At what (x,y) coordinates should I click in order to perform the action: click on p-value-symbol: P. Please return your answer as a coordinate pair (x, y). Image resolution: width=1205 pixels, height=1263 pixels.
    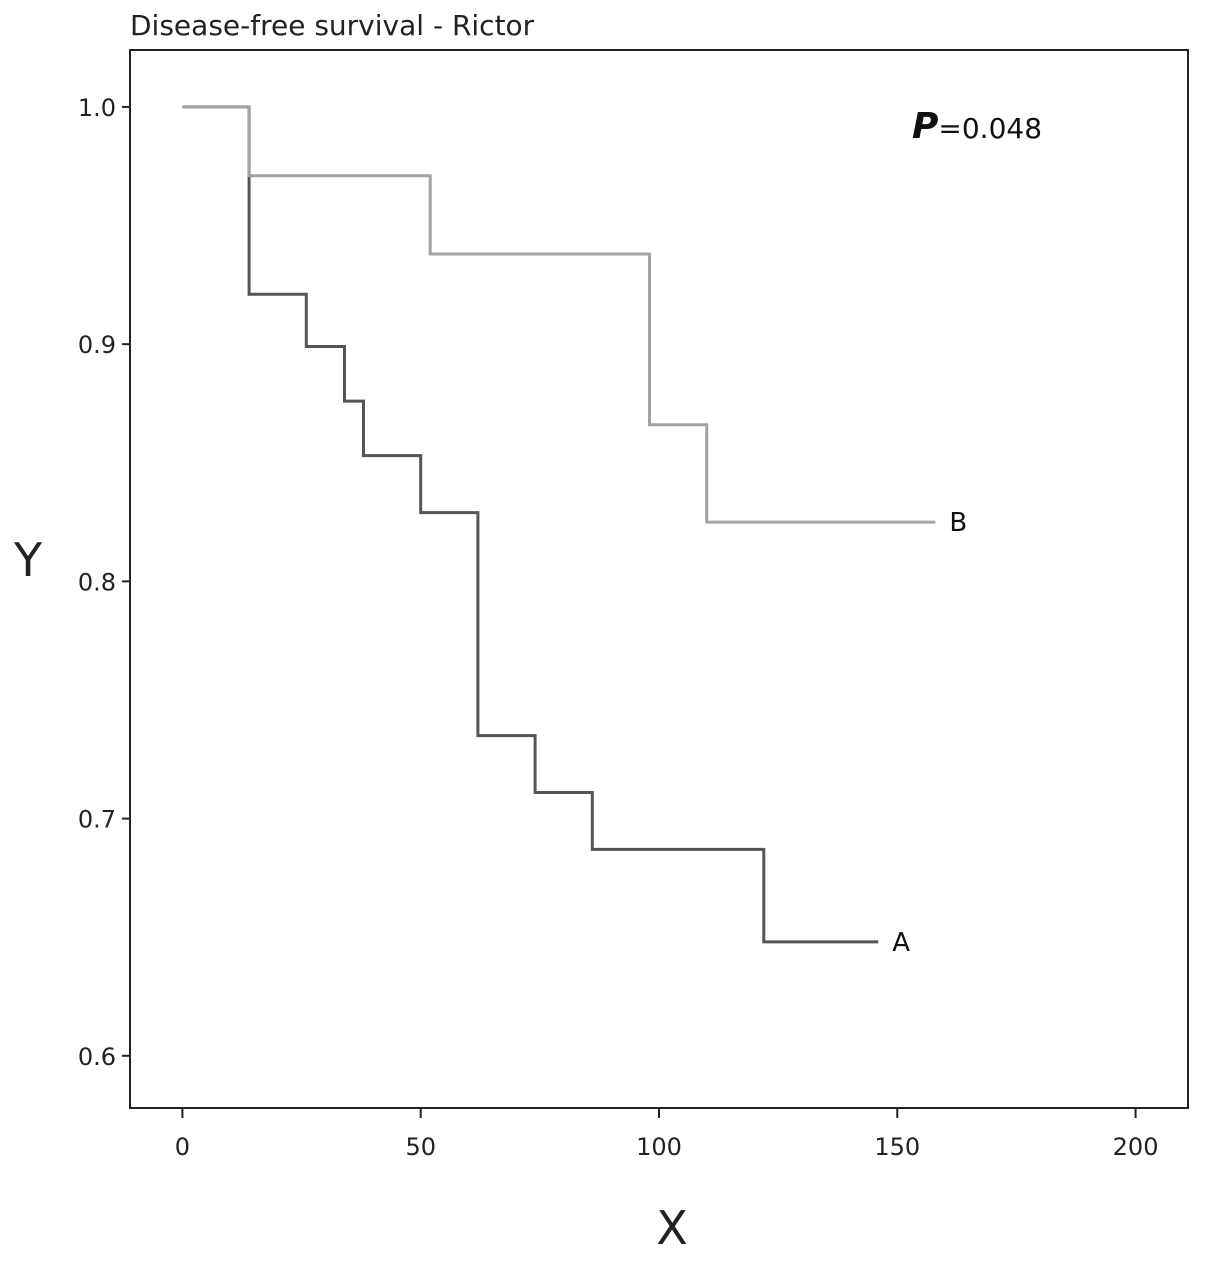
    Looking at the image, I should click on (925, 126).